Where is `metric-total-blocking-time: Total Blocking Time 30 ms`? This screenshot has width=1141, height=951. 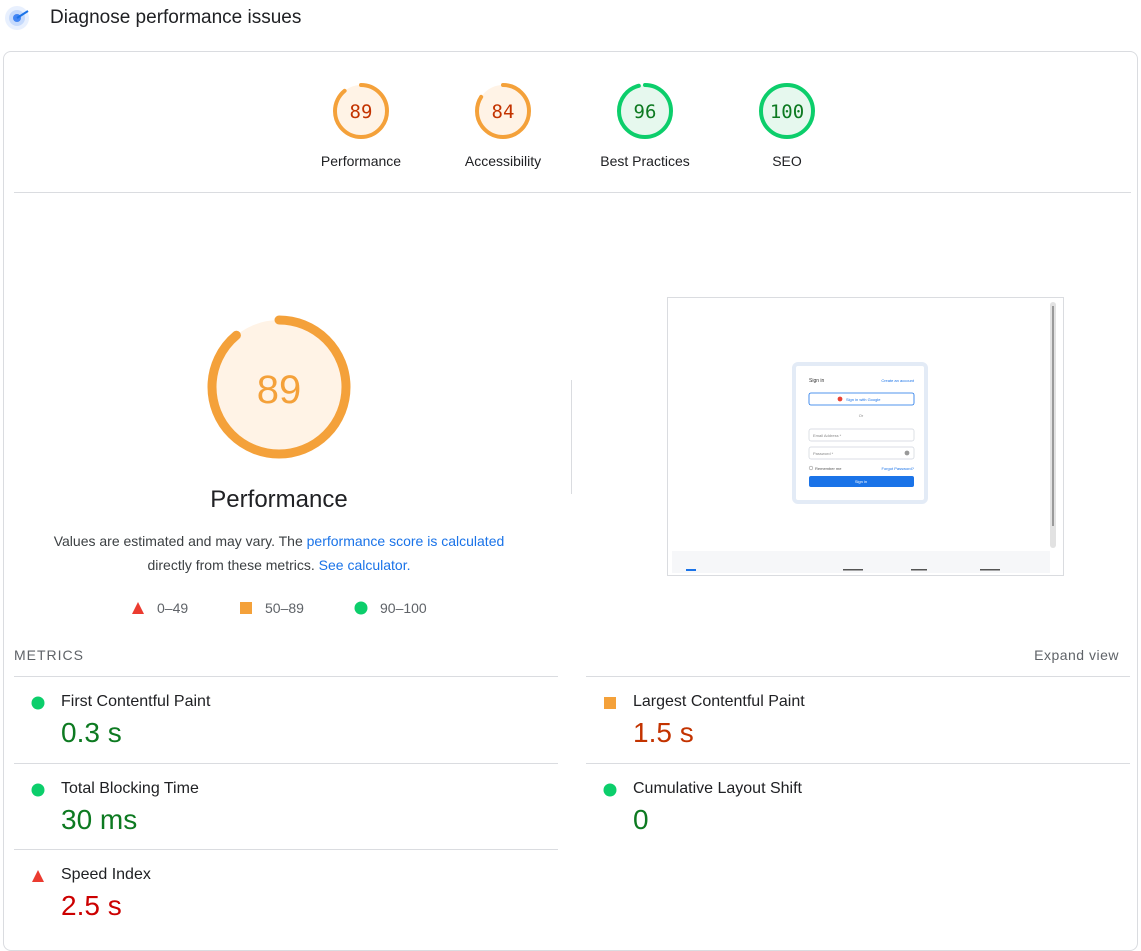 metric-total-blocking-time: Total Blocking Time 30 ms is located at coordinates (286, 806).